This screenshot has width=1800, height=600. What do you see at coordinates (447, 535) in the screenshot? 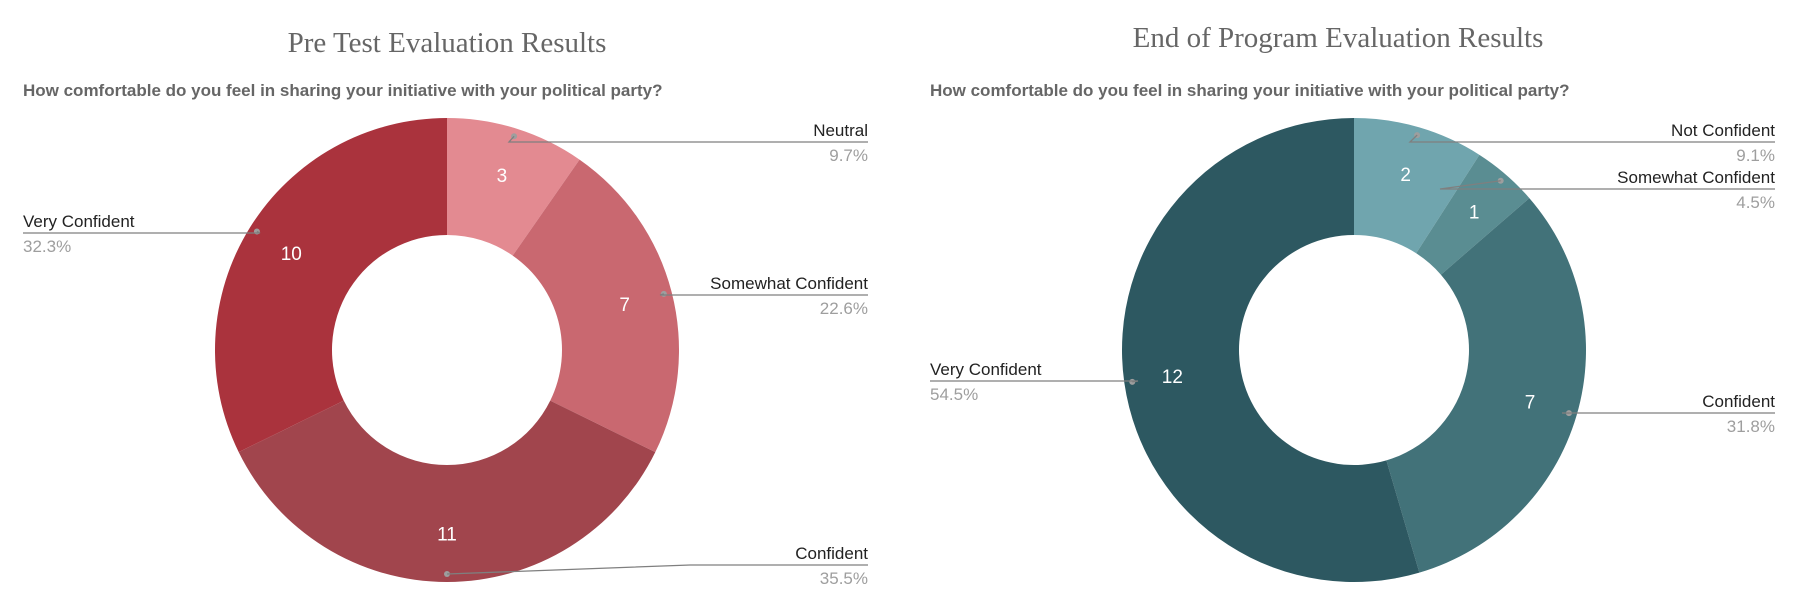
I see `slice-value-label: 11` at bounding box center [447, 535].